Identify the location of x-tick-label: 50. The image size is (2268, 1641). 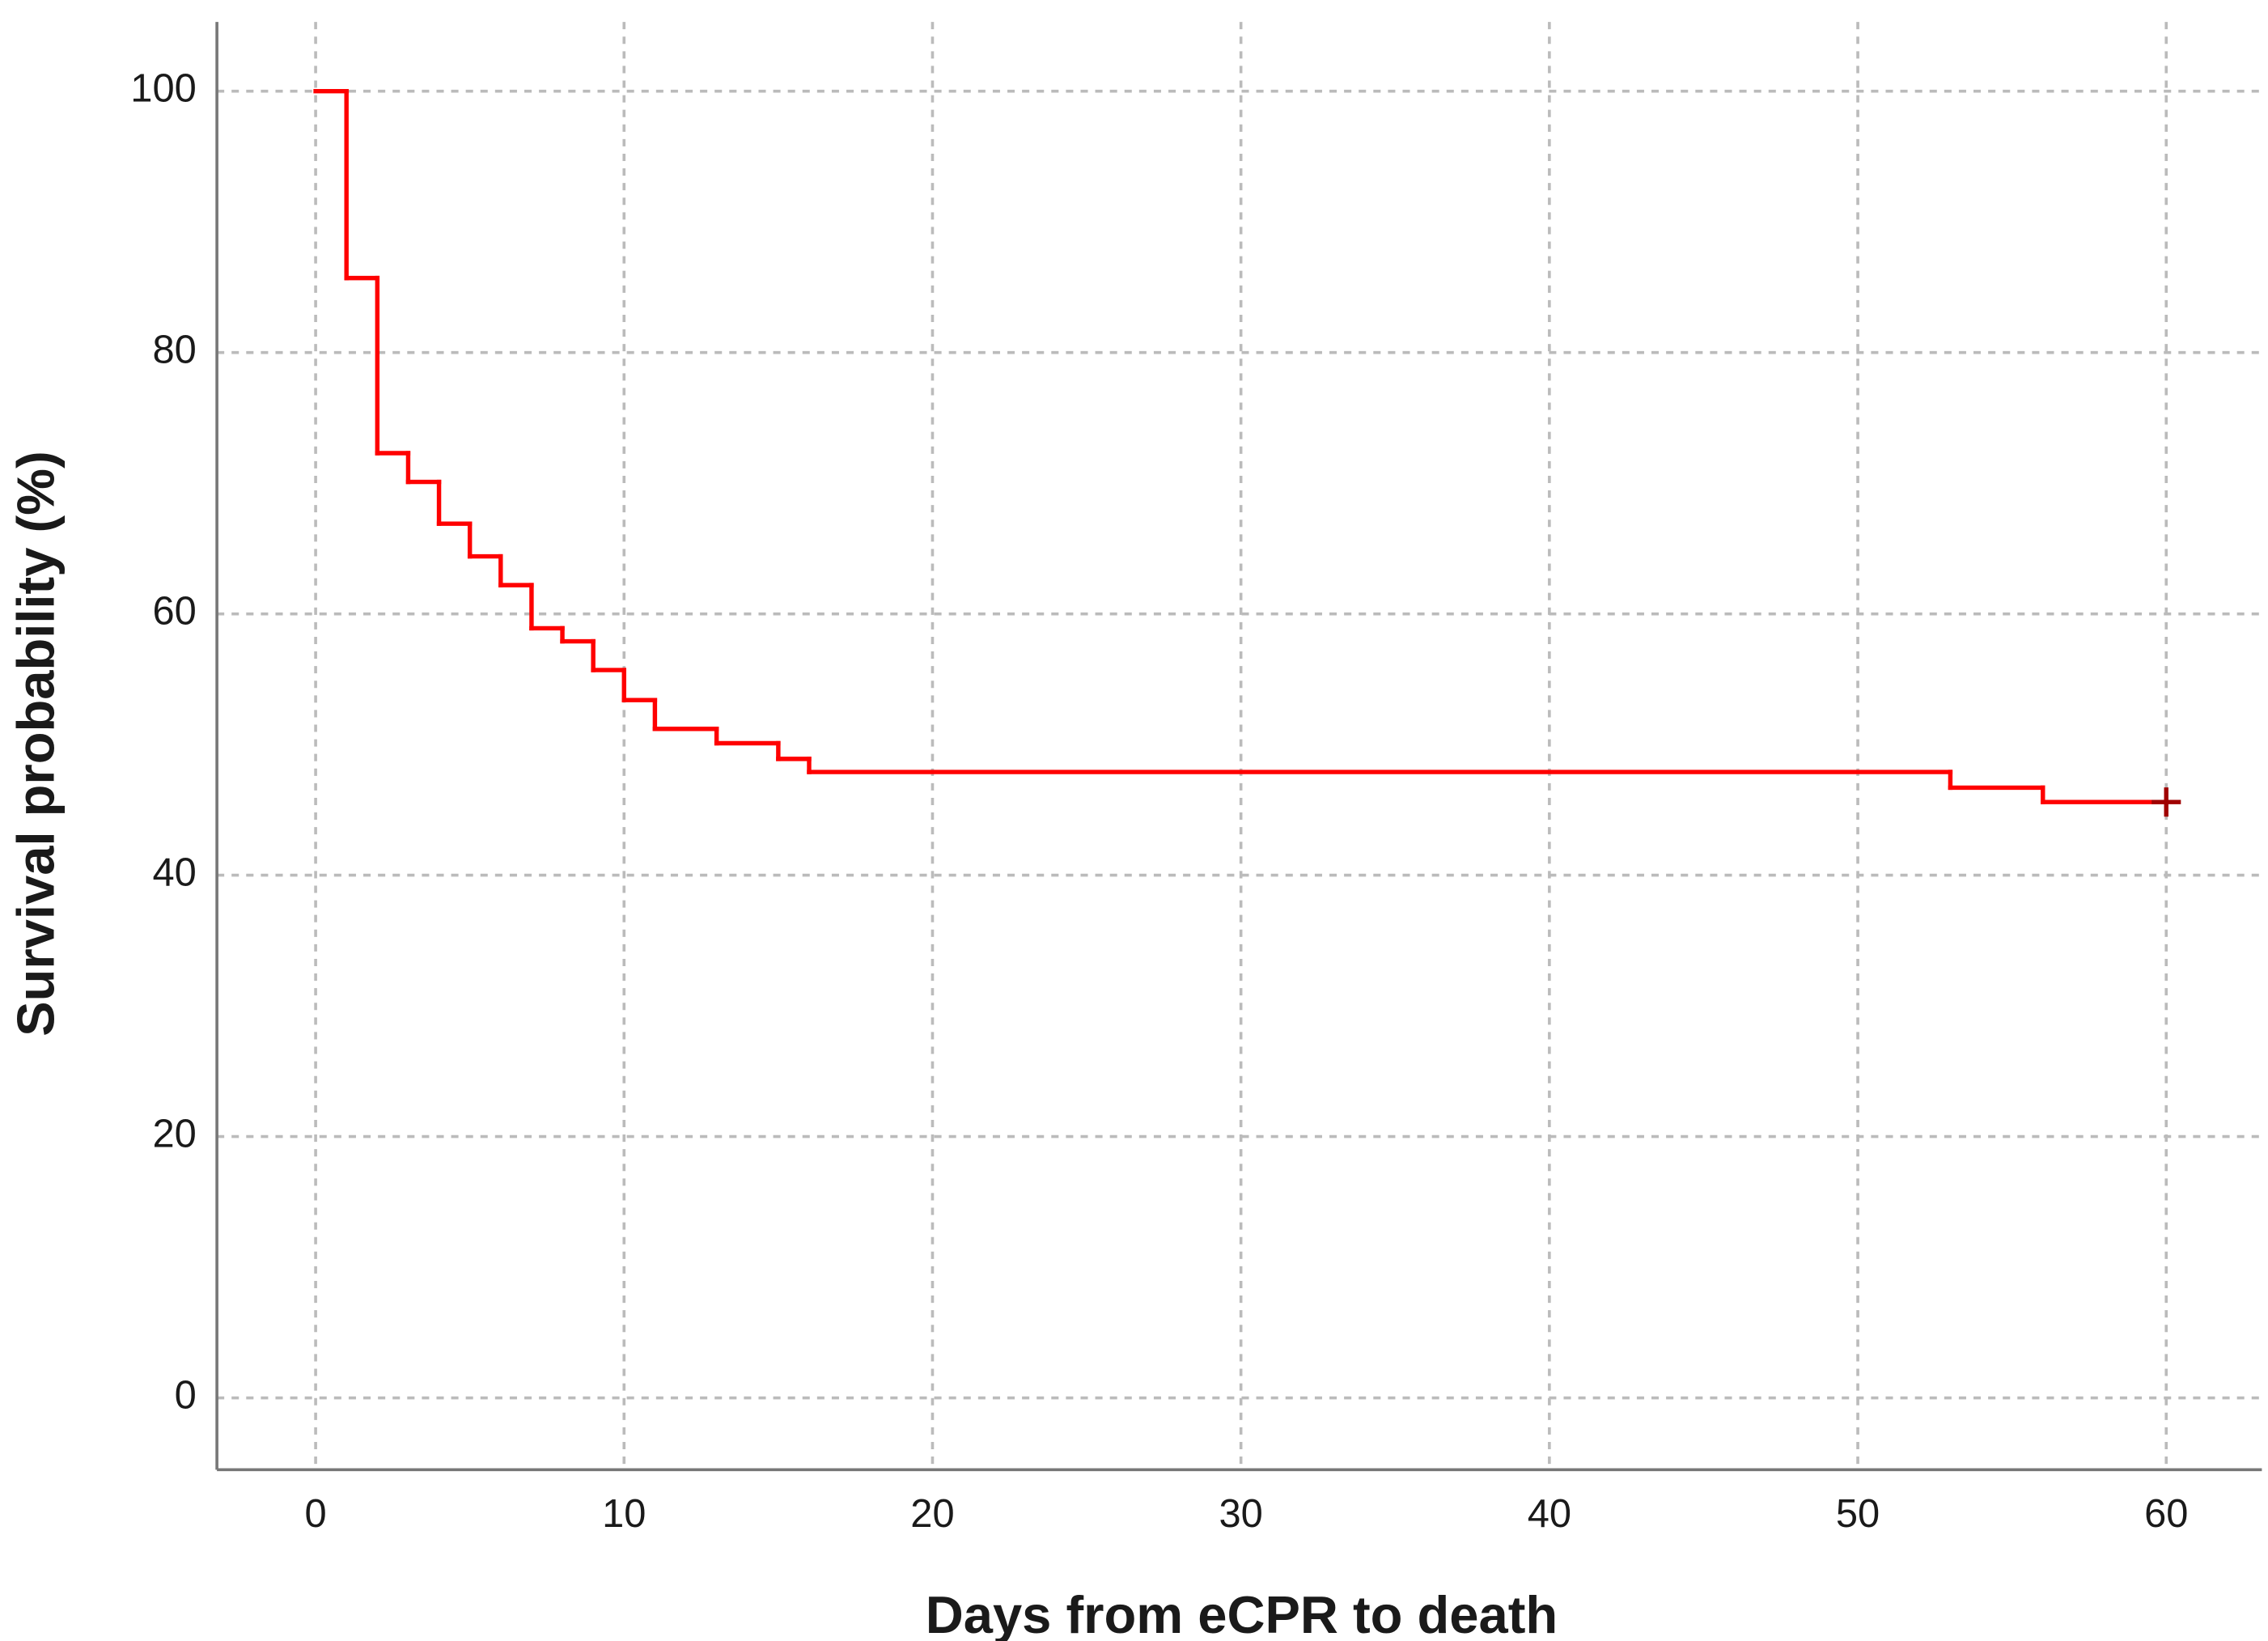
(1858, 1514).